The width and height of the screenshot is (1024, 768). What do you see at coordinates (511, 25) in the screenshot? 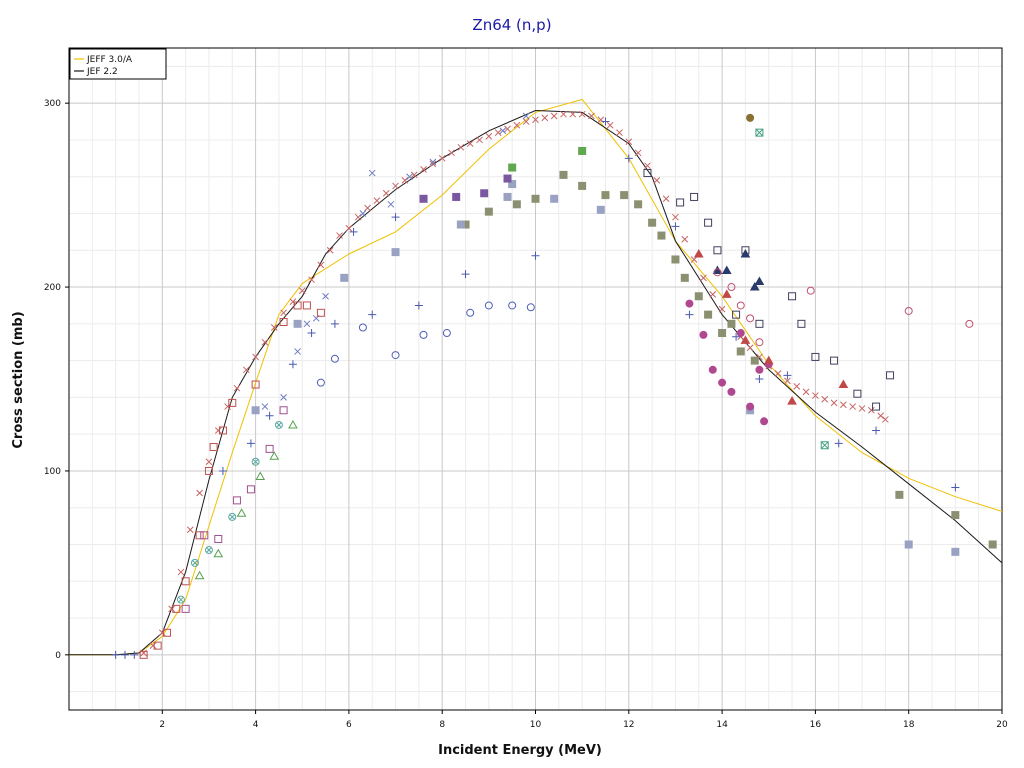
I see `chart-title: Zn64 (n,p)` at bounding box center [511, 25].